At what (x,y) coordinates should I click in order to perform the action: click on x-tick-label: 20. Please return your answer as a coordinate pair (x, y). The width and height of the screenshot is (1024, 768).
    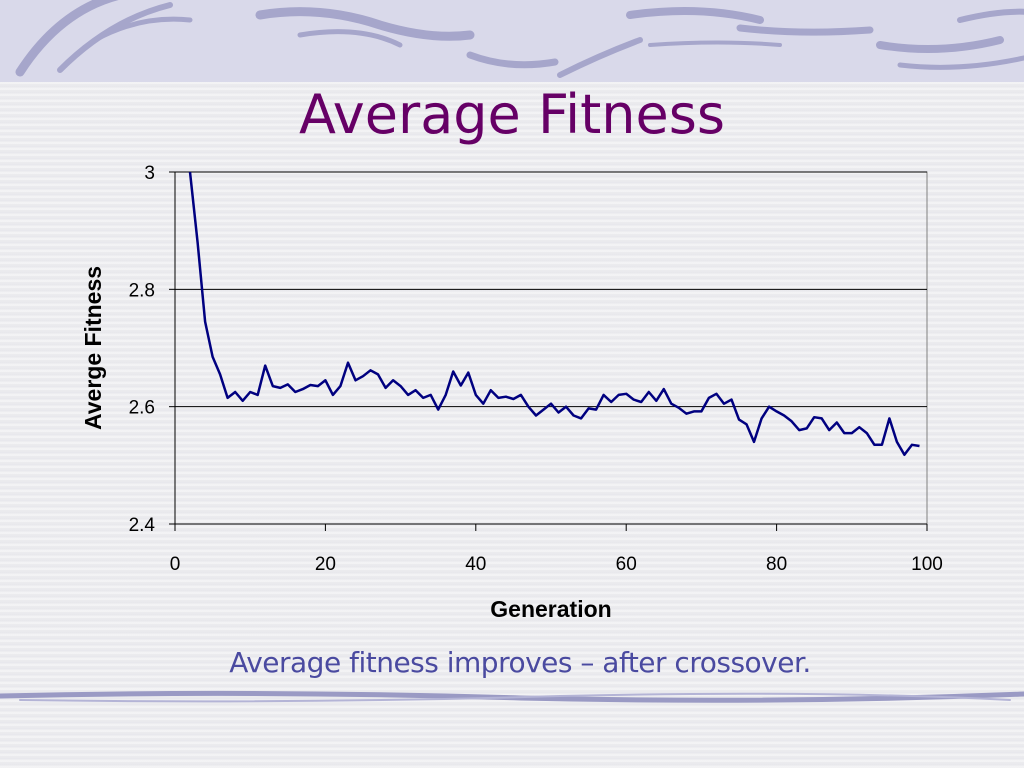
    Looking at the image, I should click on (325, 564).